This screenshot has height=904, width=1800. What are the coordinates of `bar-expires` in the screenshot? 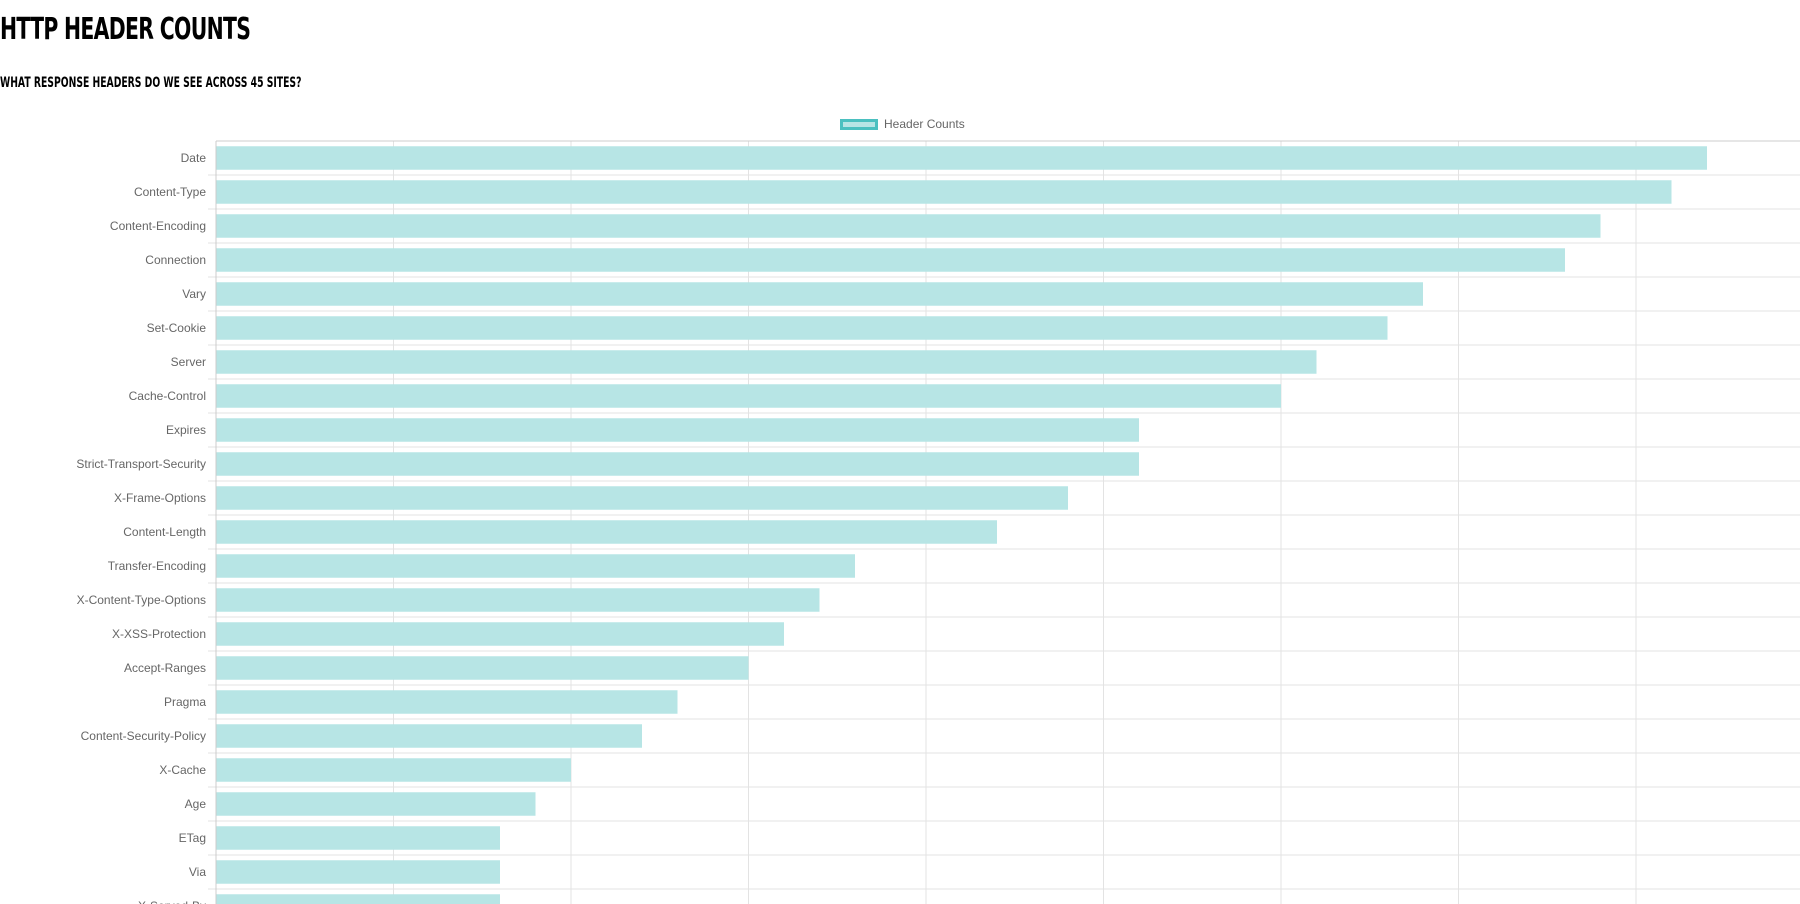 It's located at (677, 430).